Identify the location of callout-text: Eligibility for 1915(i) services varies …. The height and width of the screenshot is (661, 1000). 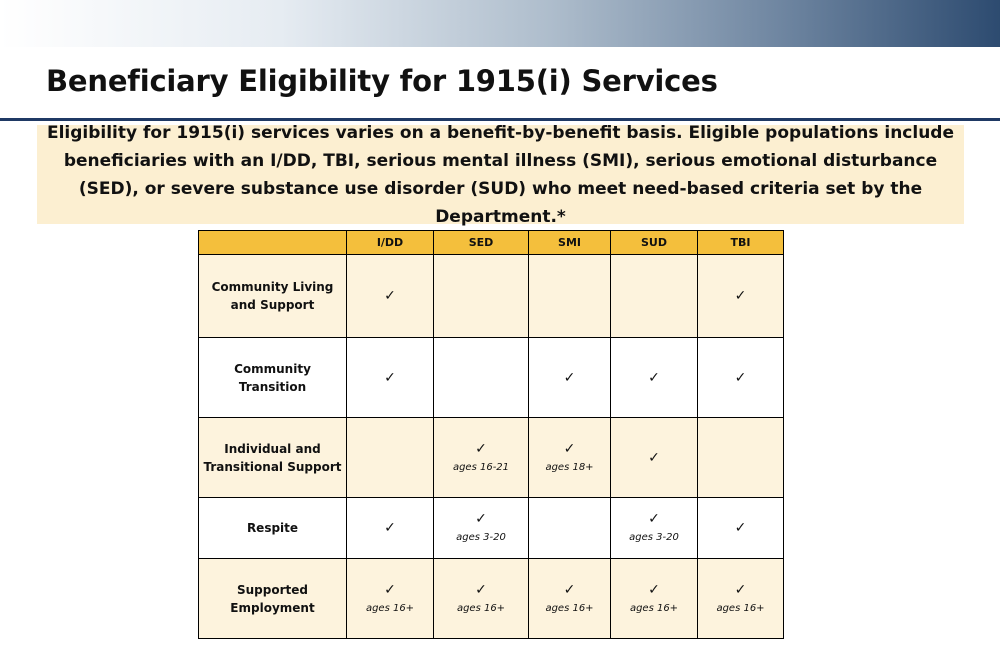
(500, 174).